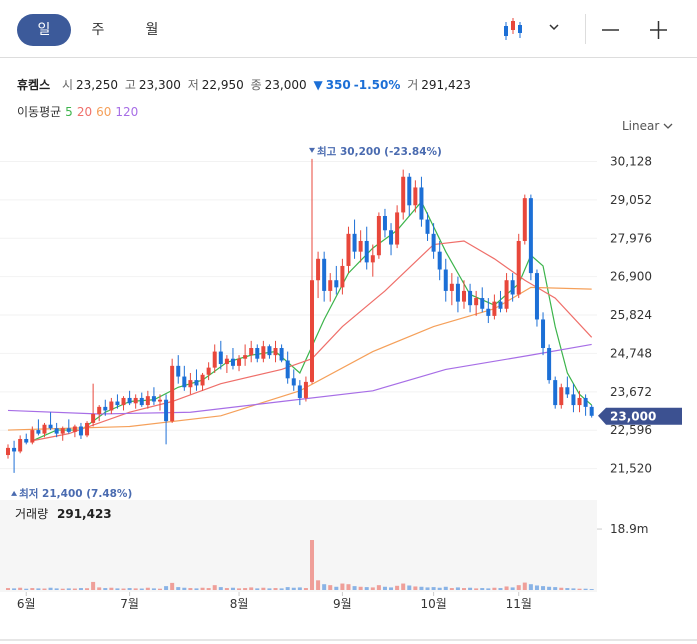  What do you see at coordinates (585, 29) in the screenshot?
I see `divider` at bounding box center [585, 29].